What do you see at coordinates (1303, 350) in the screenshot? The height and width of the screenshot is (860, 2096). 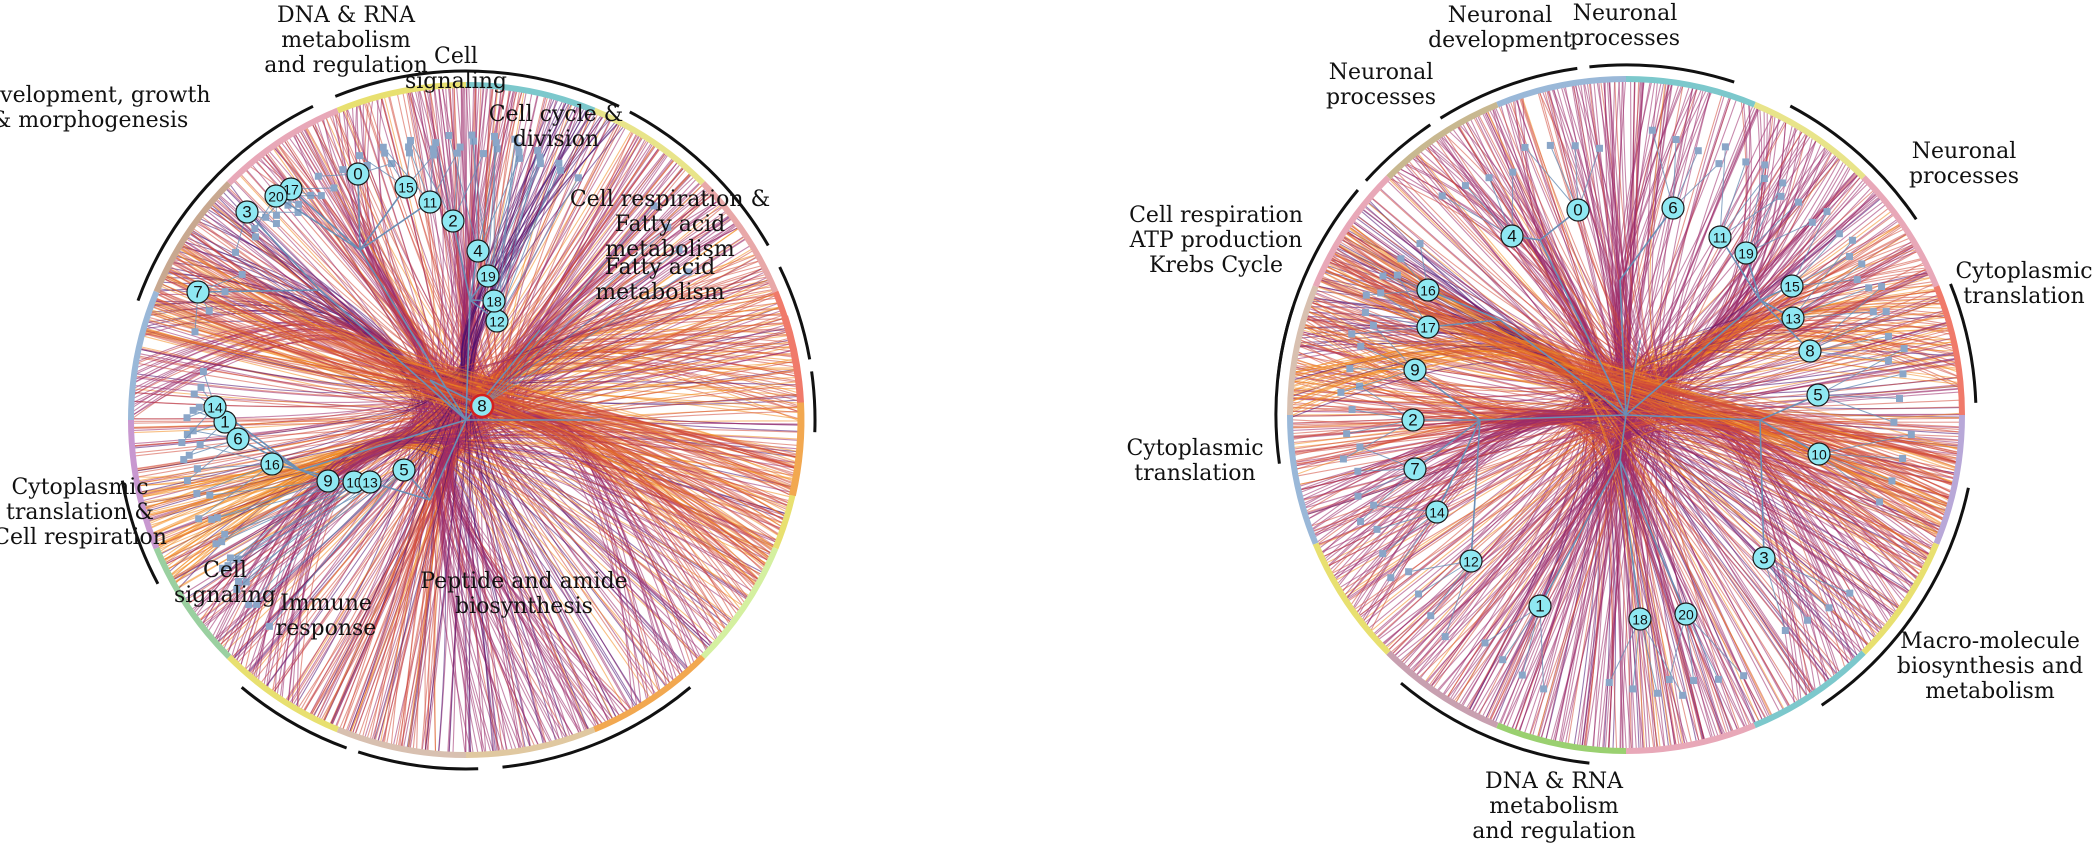 I see `category-arc` at bounding box center [1303, 350].